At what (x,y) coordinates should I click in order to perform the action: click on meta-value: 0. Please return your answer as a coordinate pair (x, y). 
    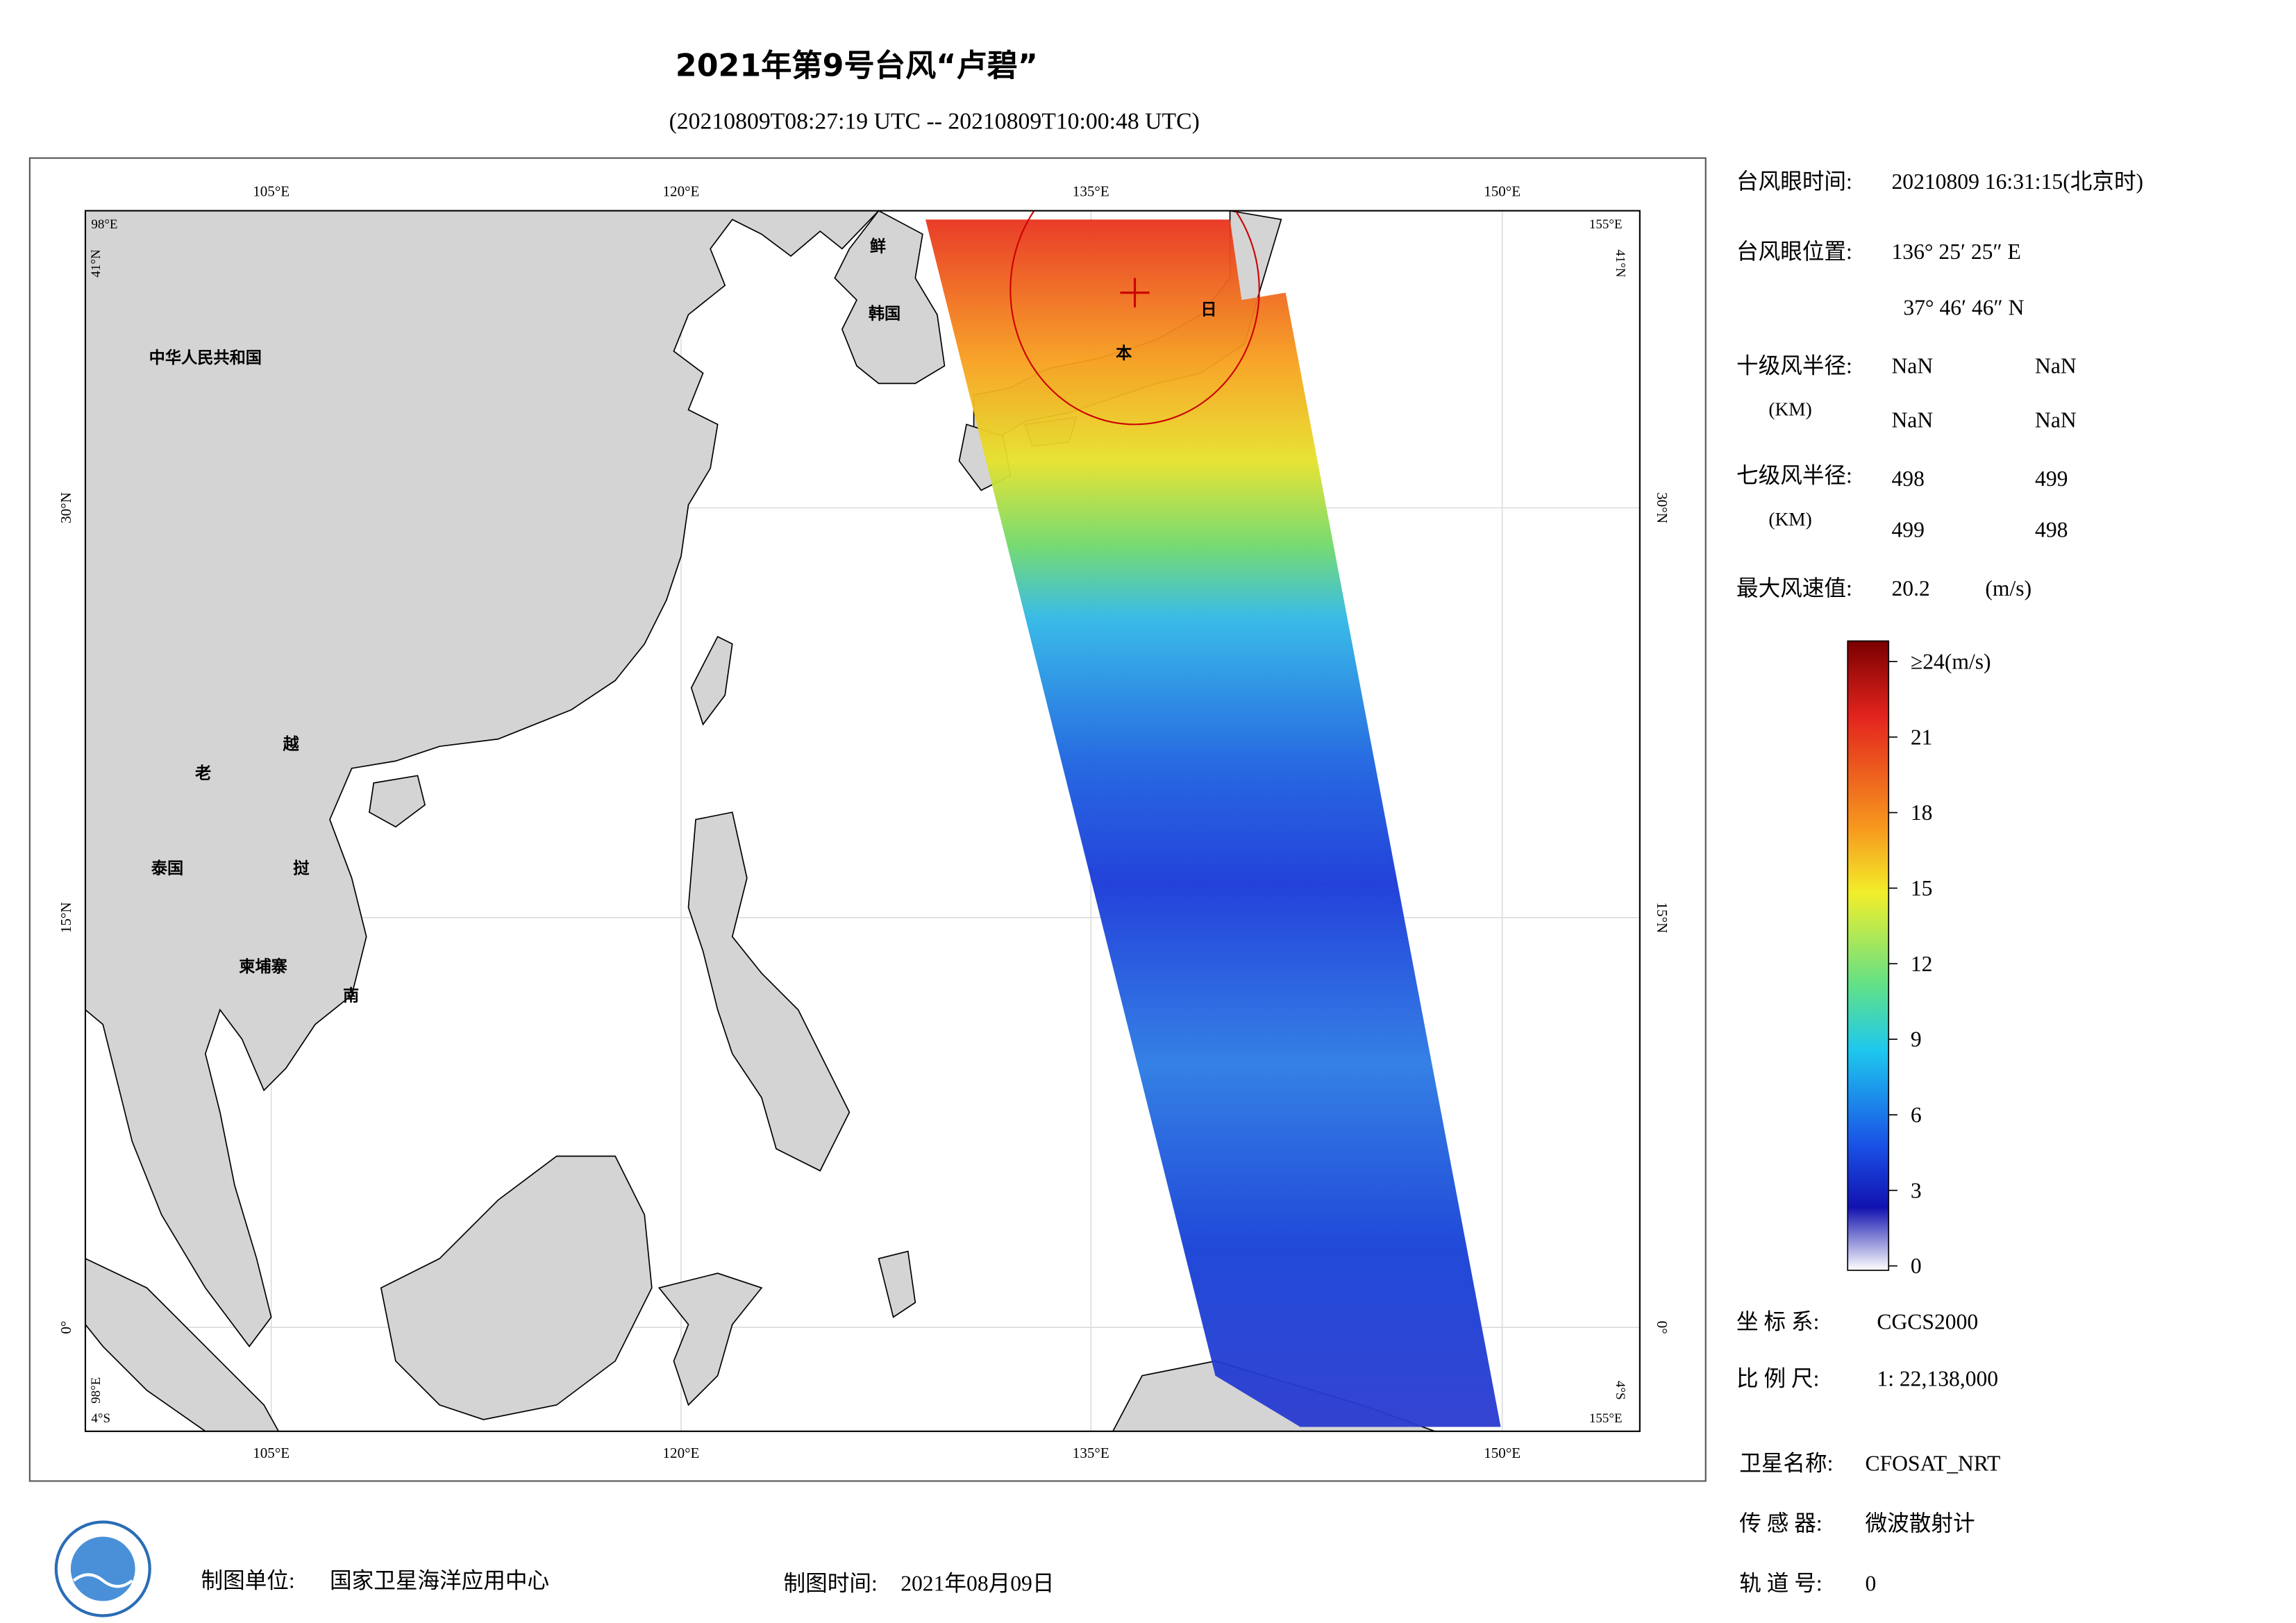
    Looking at the image, I should click on (1871, 1584).